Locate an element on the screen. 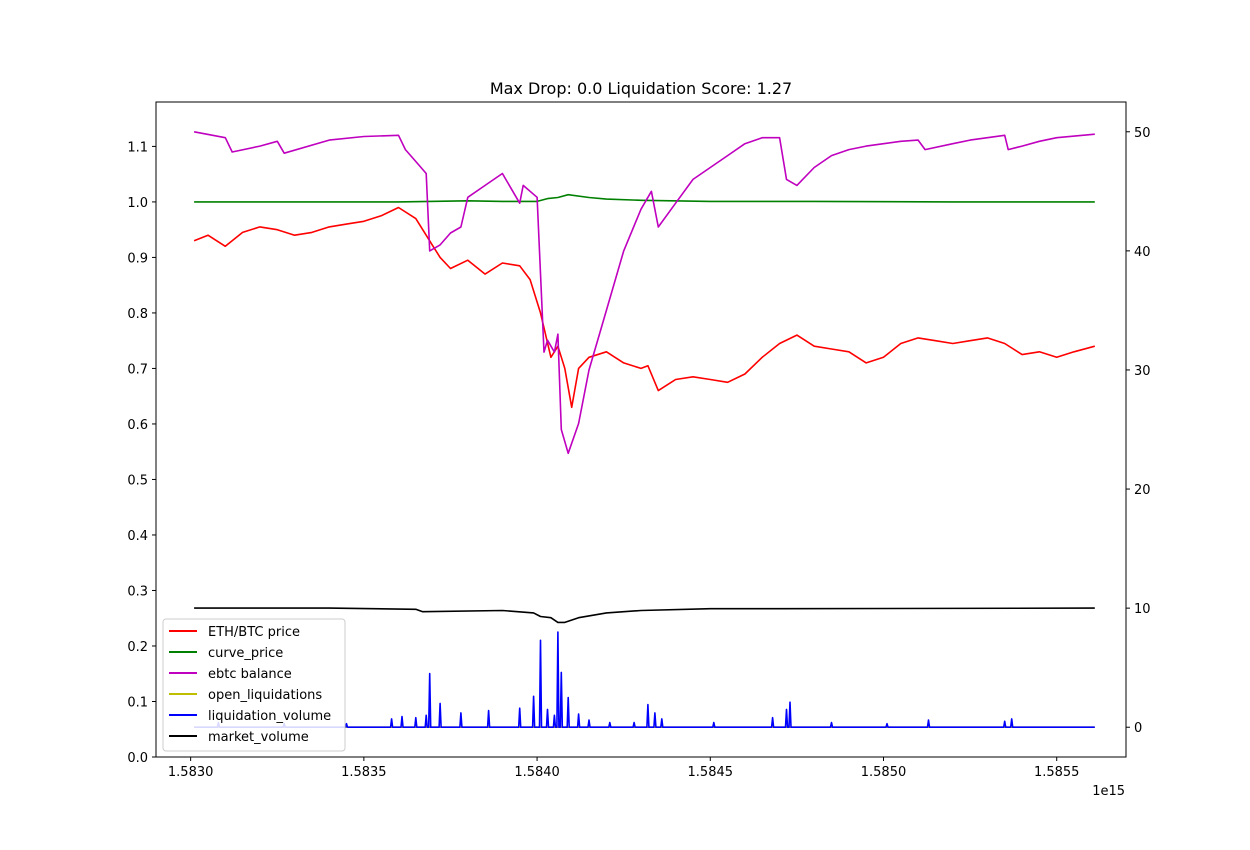 This screenshot has height=850, width=1250. y-right-tick-label: 30 is located at coordinates (1142, 371).